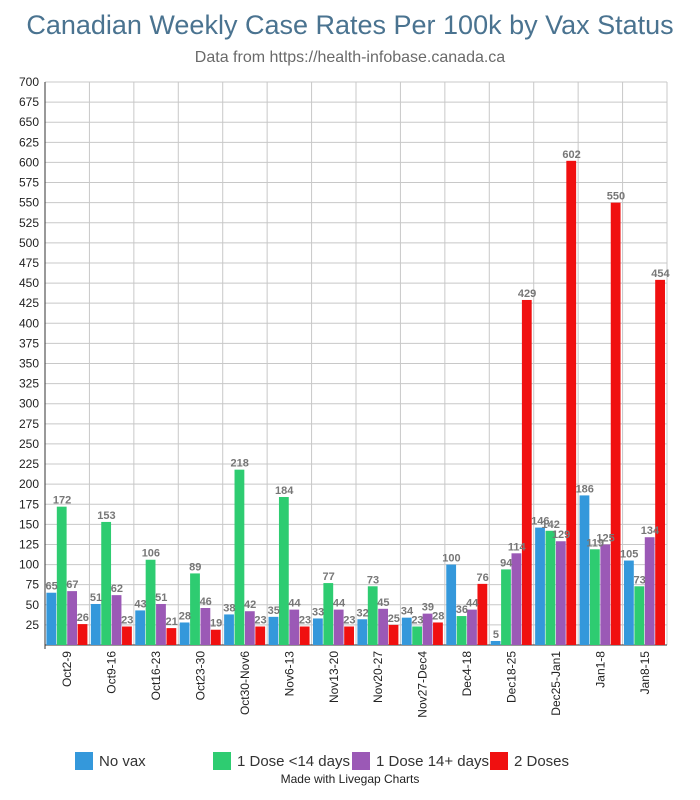  What do you see at coordinates (29, 504) in the screenshot?
I see `y-tick-label: 175` at bounding box center [29, 504].